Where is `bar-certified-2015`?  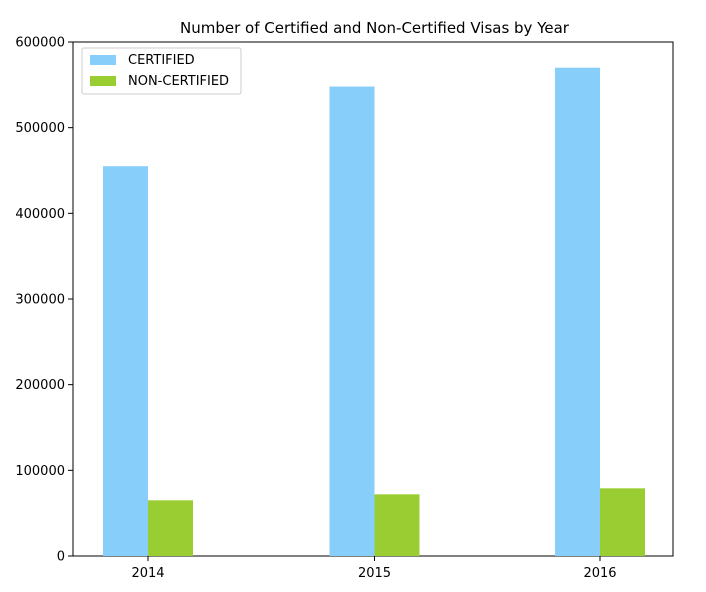 bar-certified-2015 is located at coordinates (352, 321).